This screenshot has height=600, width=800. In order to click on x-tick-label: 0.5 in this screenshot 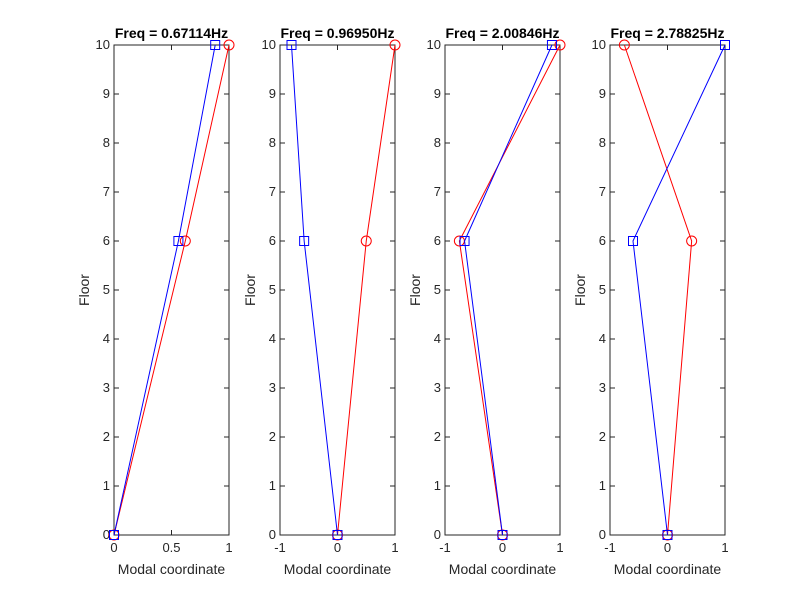, I will do `click(171, 547)`.